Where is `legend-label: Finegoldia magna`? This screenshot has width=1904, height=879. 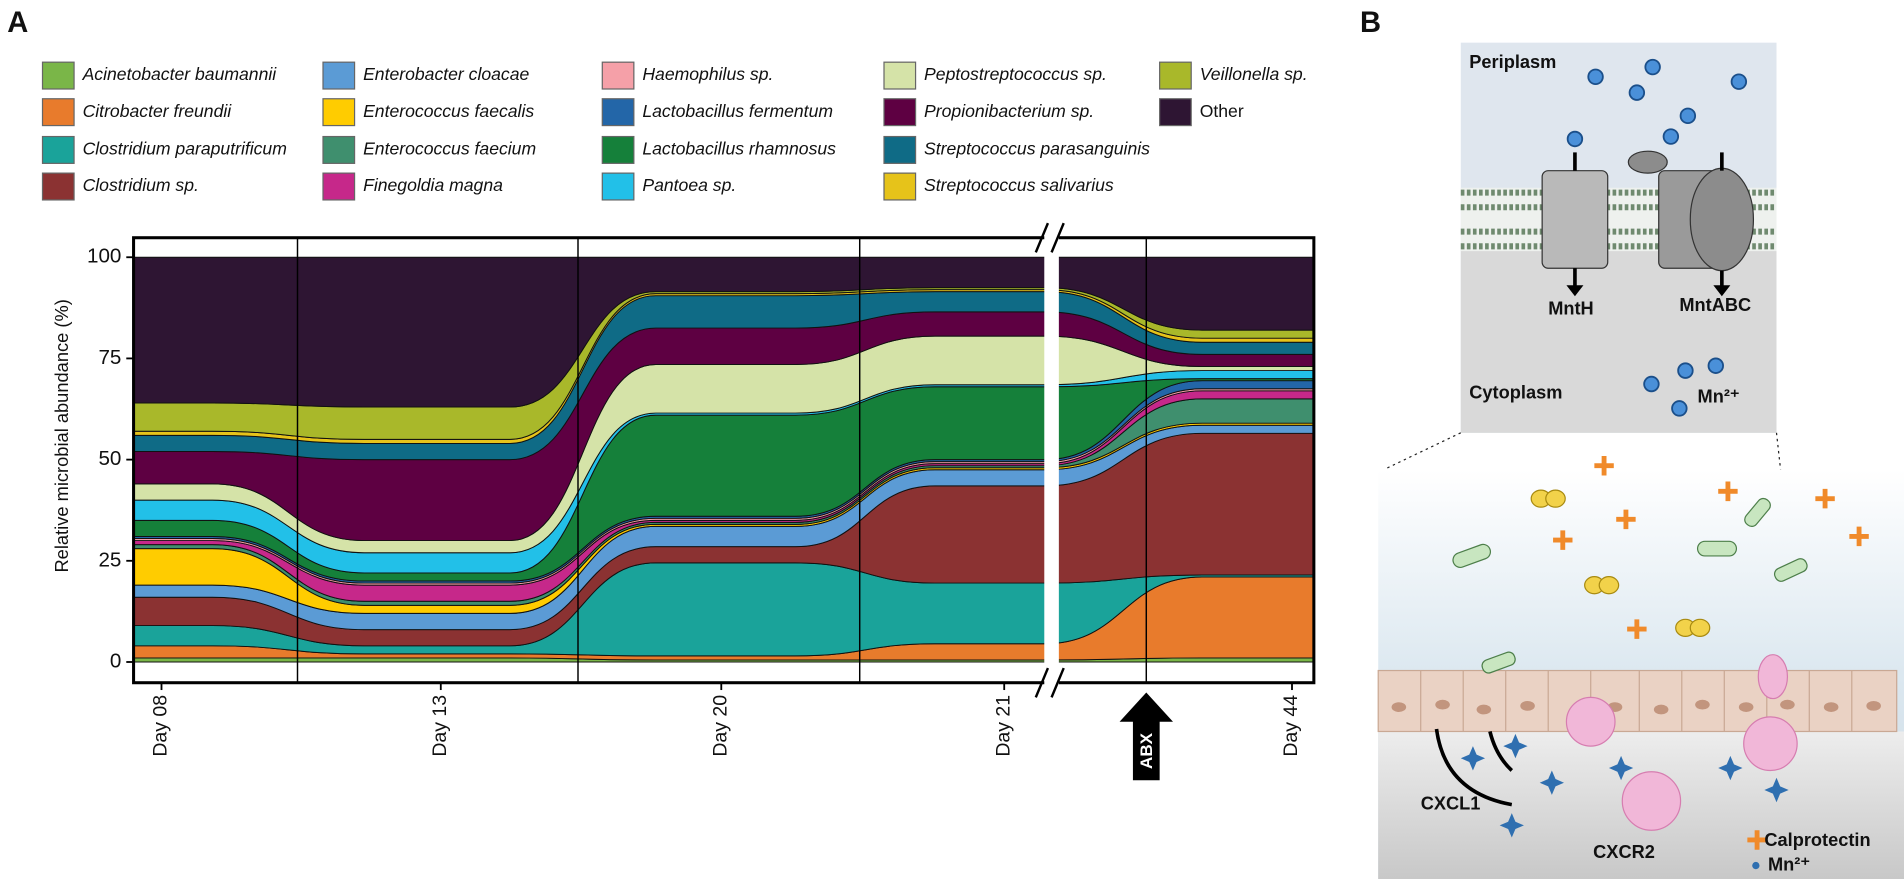 legend-label: Finegoldia magna is located at coordinates (433, 185).